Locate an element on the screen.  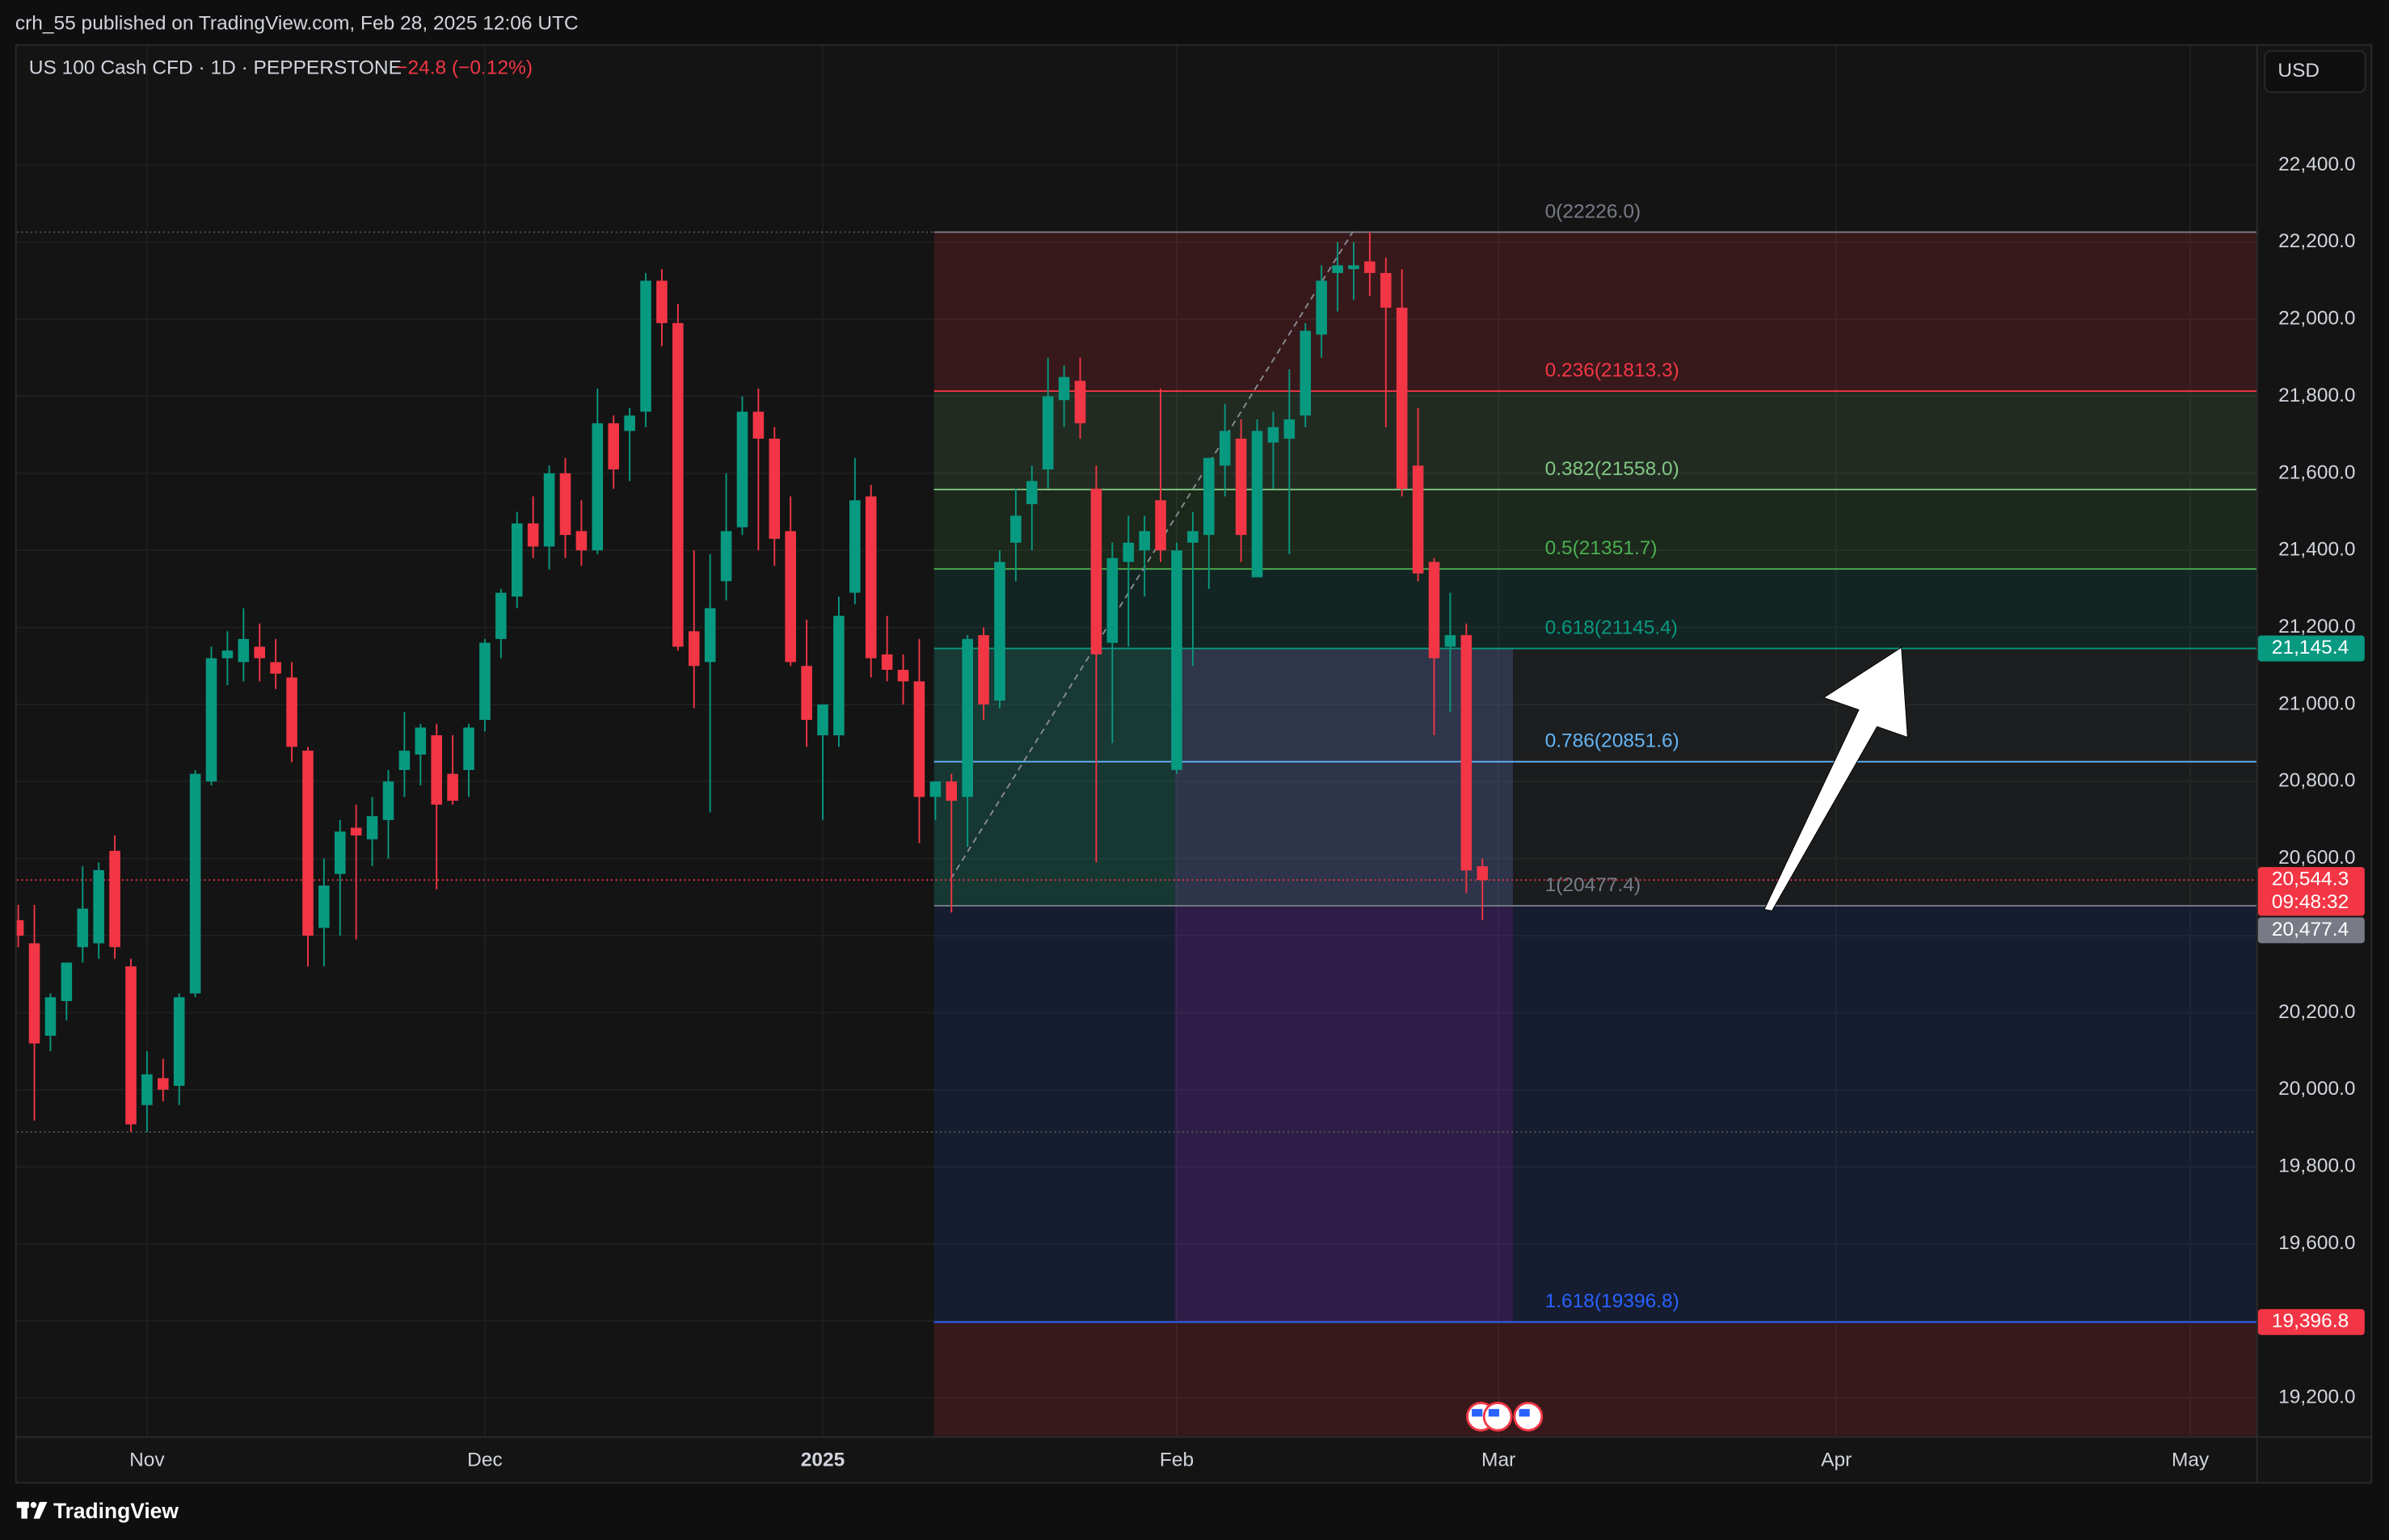
x-tick-label: Apr is located at coordinates (1836, 1460).